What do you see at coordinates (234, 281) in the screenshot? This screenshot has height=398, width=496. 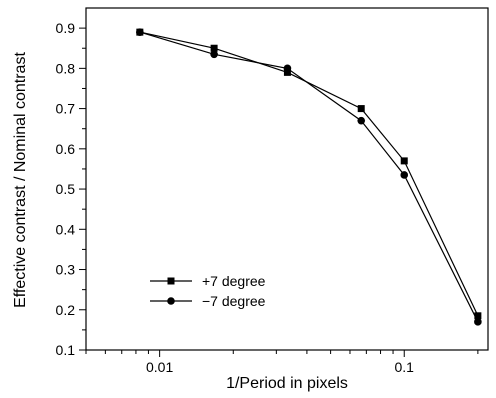 I see `legend-label: +7 degree` at bounding box center [234, 281].